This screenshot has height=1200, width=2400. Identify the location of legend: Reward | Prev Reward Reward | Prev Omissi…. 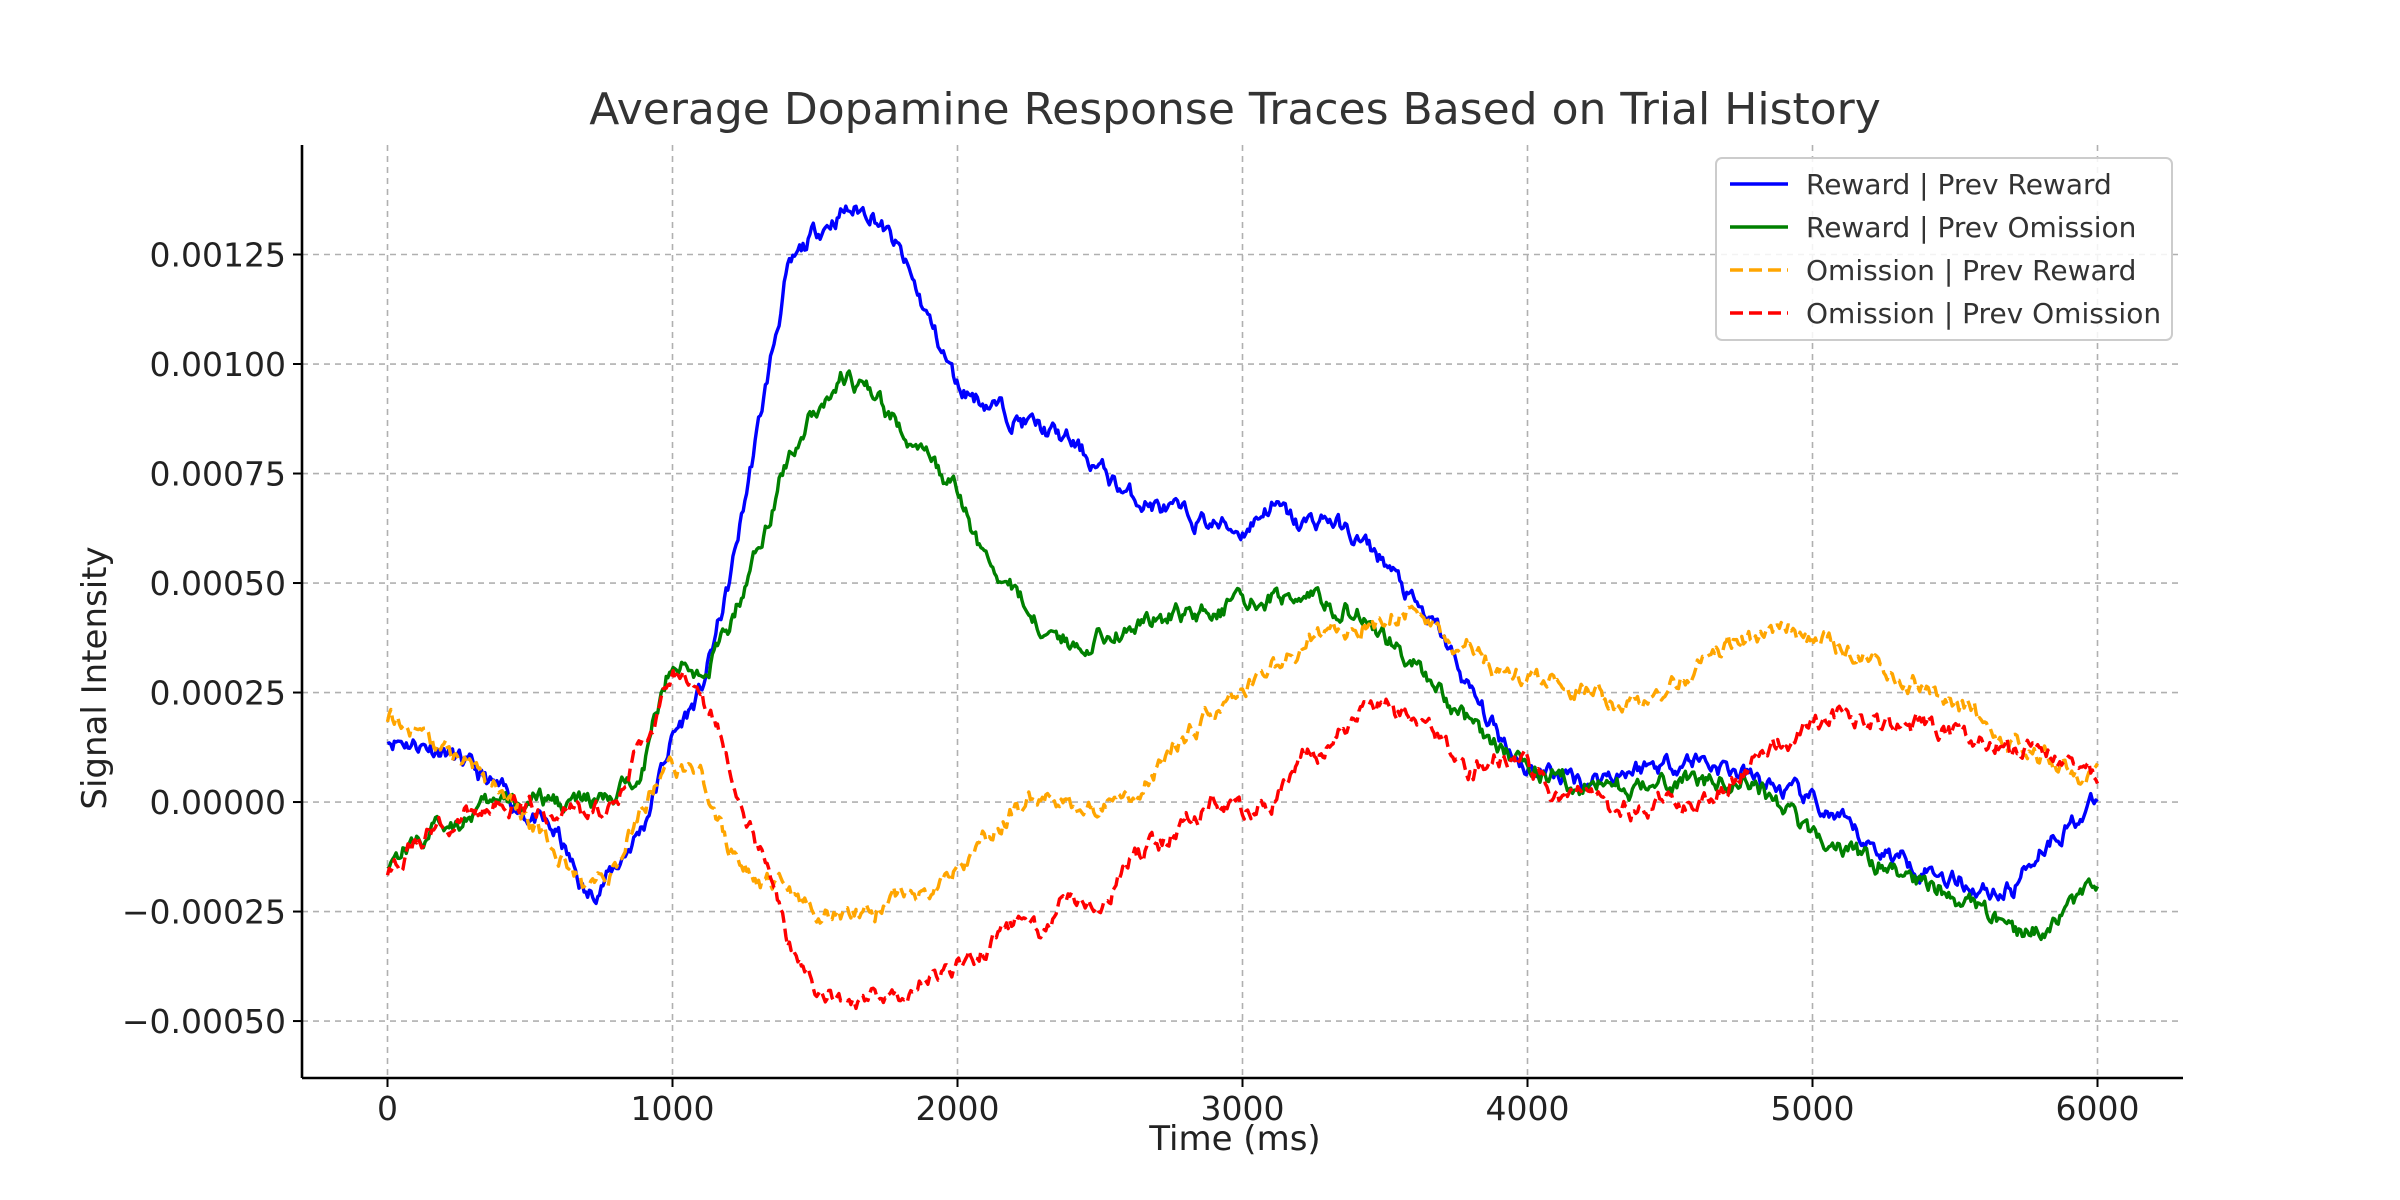
(1944, 249).